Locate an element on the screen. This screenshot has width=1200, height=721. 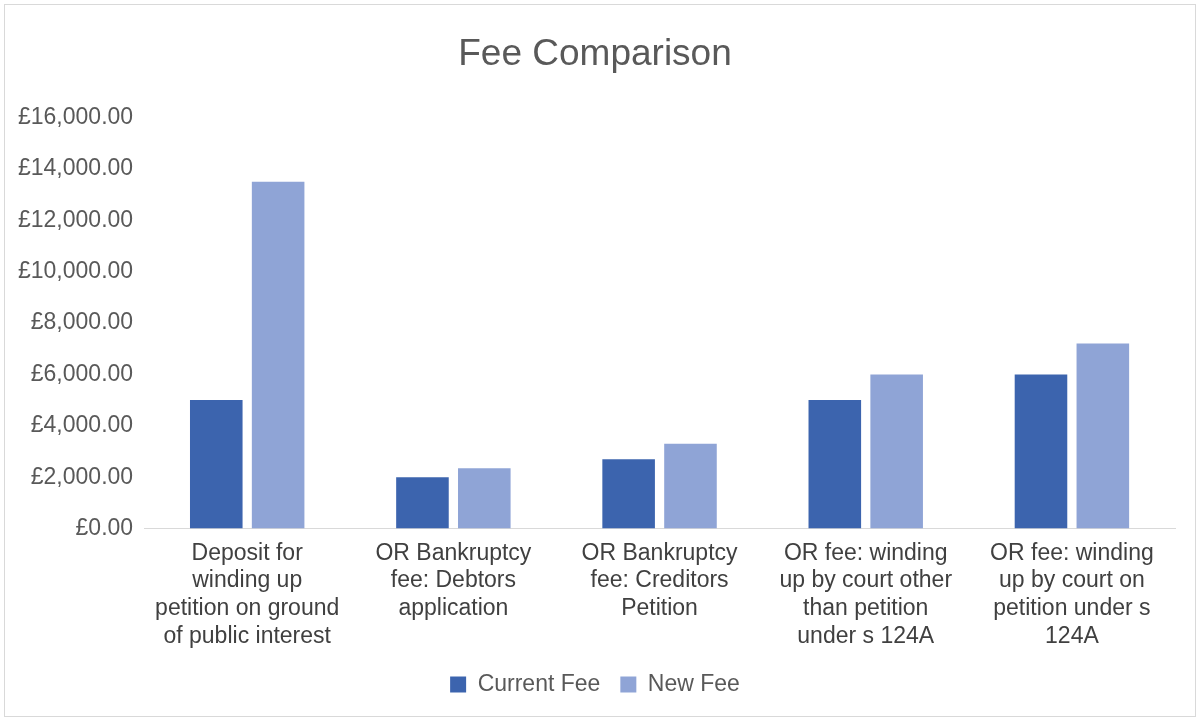
x-tick-label: OR Bankruptcy fee: Debtors application is located at coordinates (453, 579).